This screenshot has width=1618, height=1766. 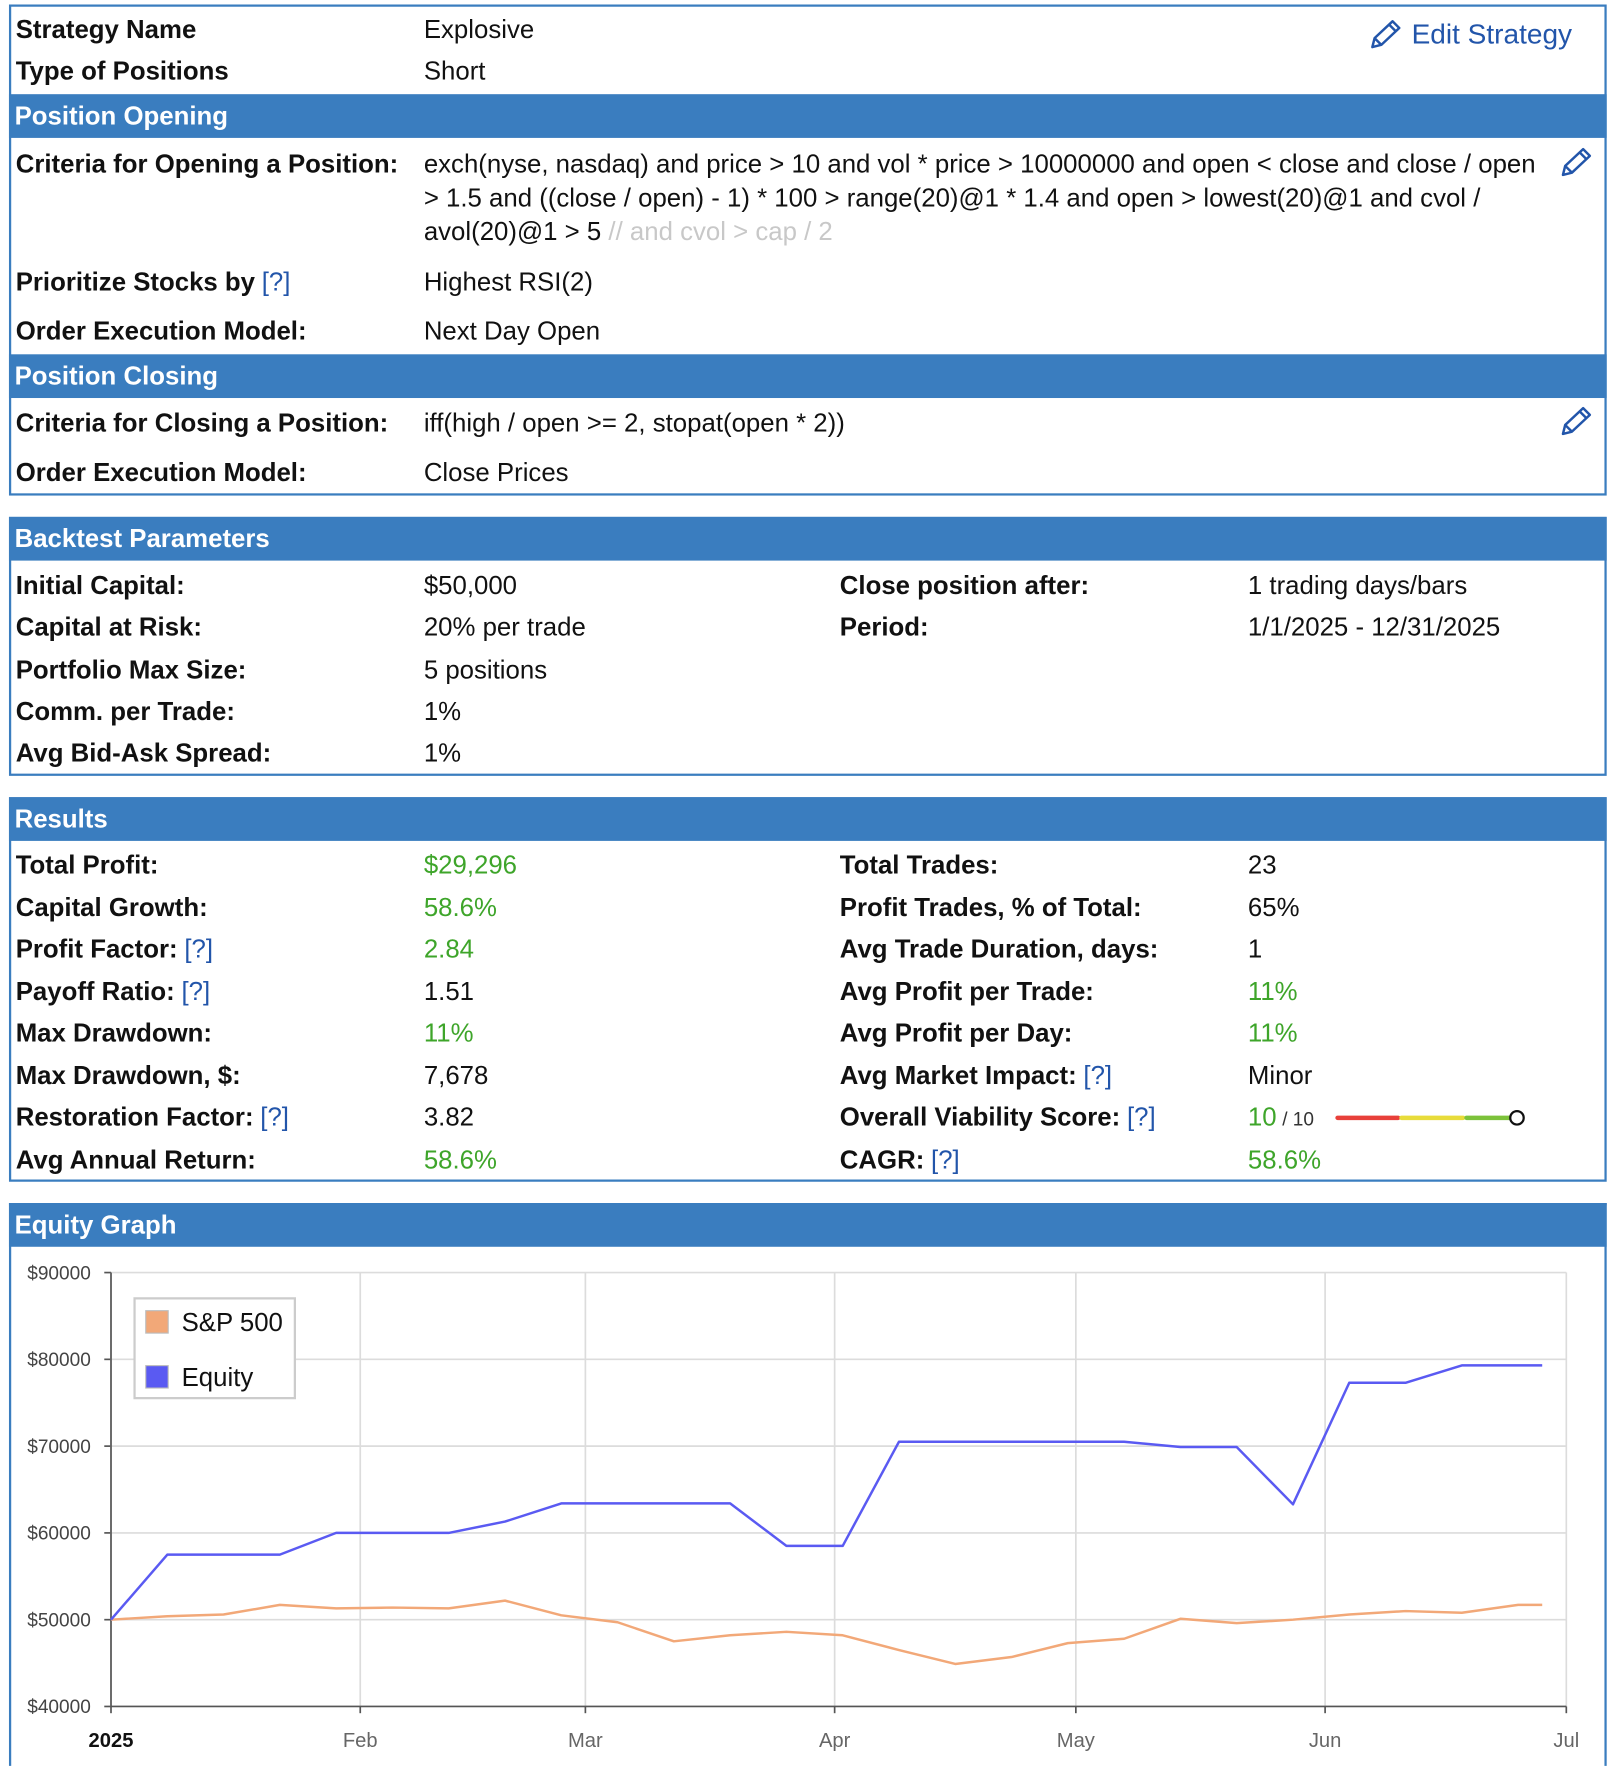 What do you see at coordinates (456, 1075) in the screenshot?
I see `value: 7,678` at bounding box center [456, 1075].